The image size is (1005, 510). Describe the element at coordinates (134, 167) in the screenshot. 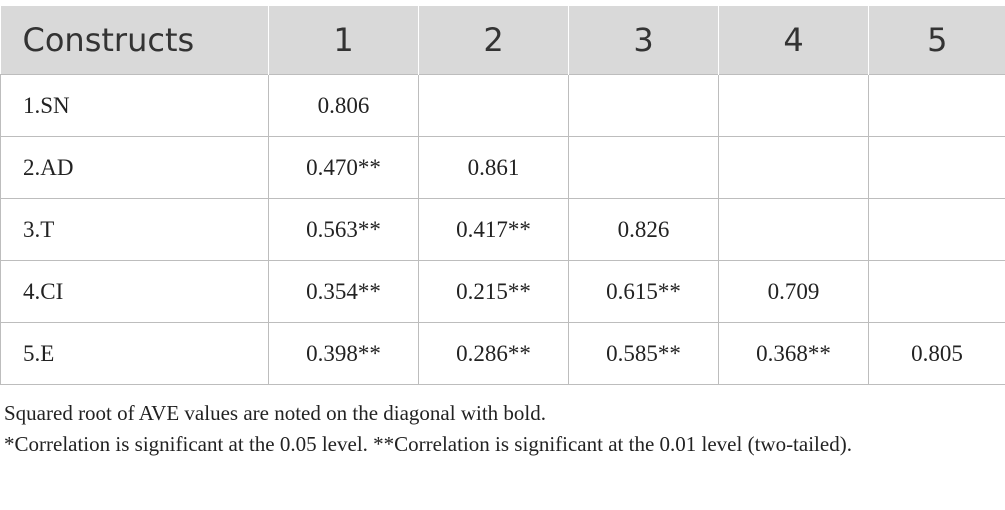

I see `table-cell: 2.AD` at that location.